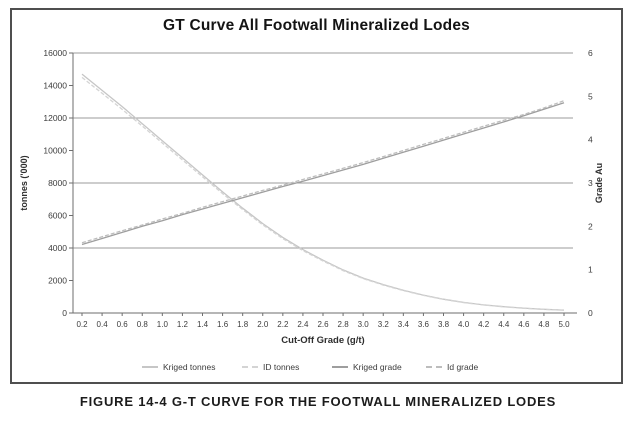 This screenshot has height=421, width=636. What do you see at coordinates (316, 25) in the screenshot?
I see `chart-title: GT Curve All Footwall Mineralized Lodes` at bounding box center [316, 25].